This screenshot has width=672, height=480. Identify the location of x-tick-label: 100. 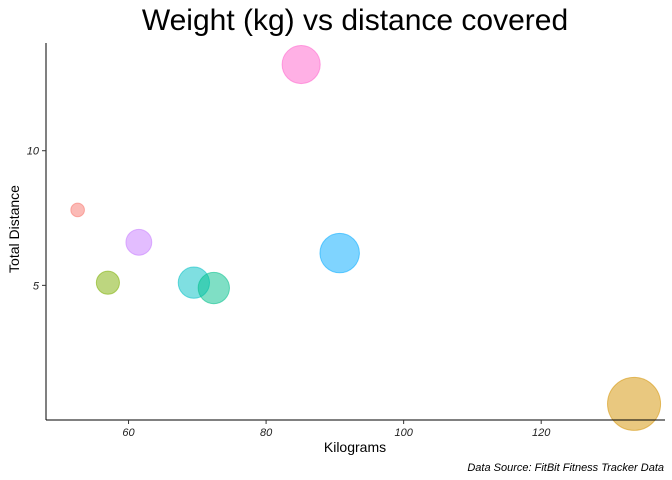
(403, 433).